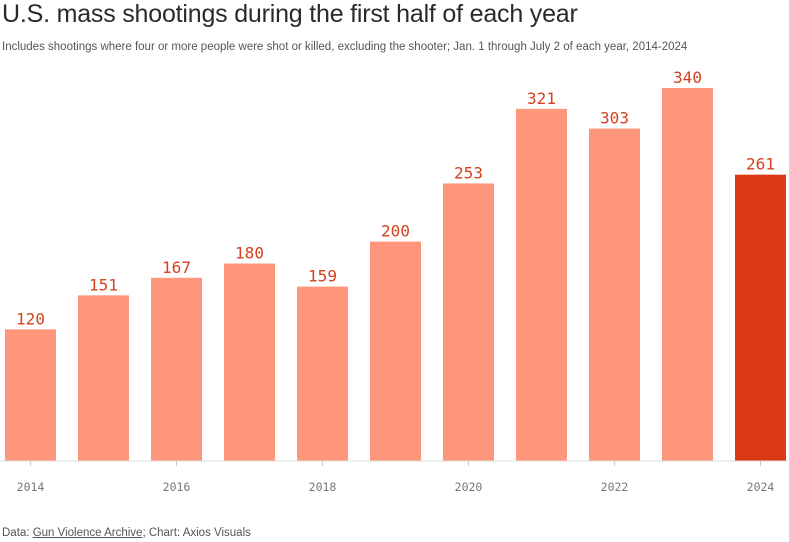 Image resolution: width=789 pixels, height=542 pixels. Describe the element at coordinates (395, 351) in the screenshot. I see `bar-2019` at that location.